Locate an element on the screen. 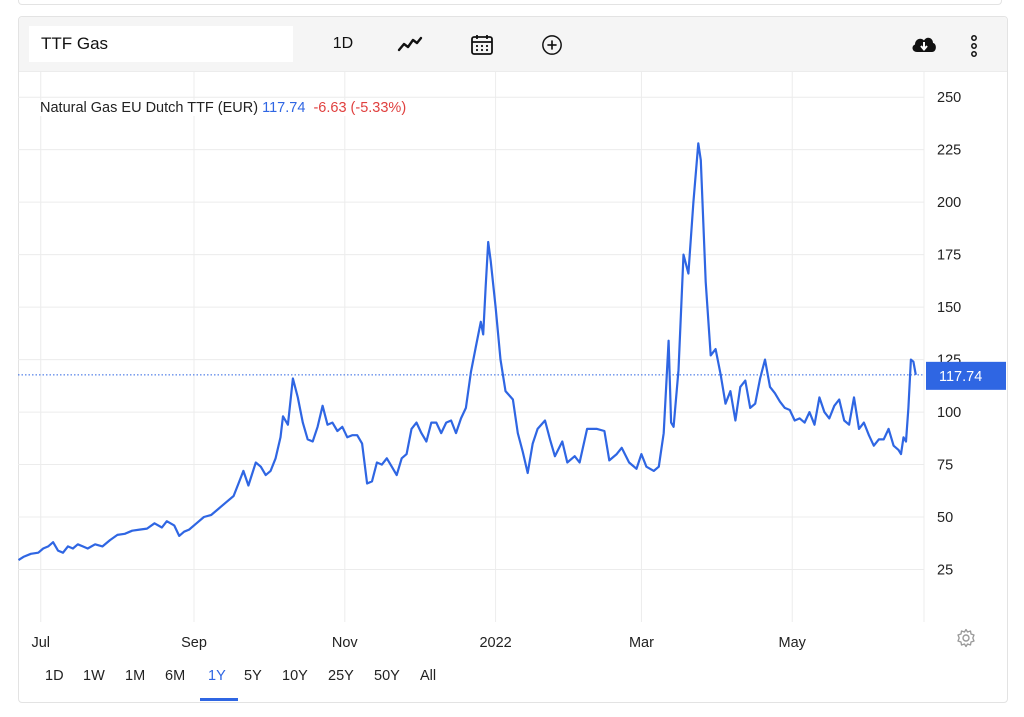 Image resolution: width=1024 pixels, height=717 pixels. line-chart-icon is located at coordinates (410, 44).